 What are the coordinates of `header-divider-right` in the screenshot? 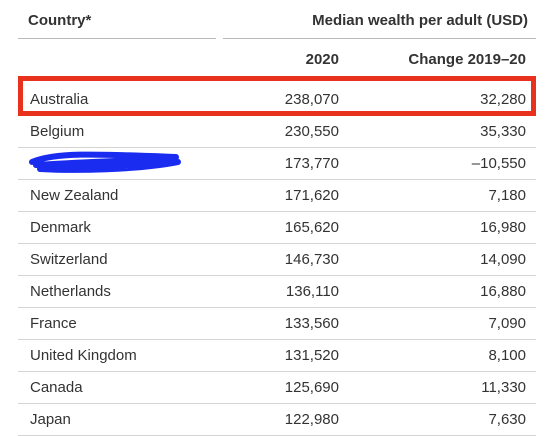 It's located at (379, 38).